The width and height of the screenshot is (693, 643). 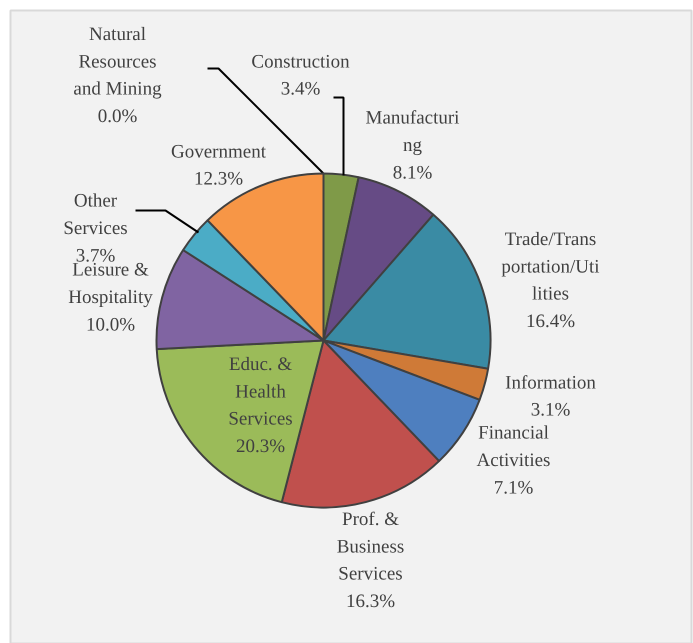 What do you see at coordinates (412, 173) in the screenshot?
I see `data-label: 8.1%` at bounding box center [412, 173].